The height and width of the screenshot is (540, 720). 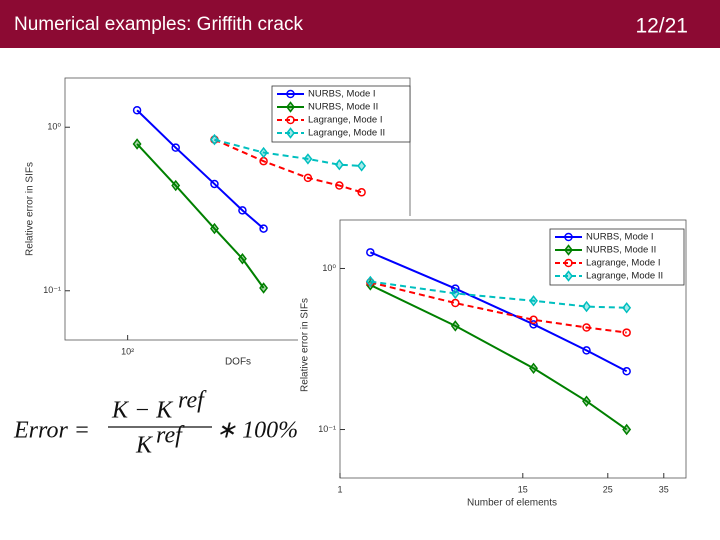 I want to click on formula-numerator-sup: ref, so click(x=192, y=401).